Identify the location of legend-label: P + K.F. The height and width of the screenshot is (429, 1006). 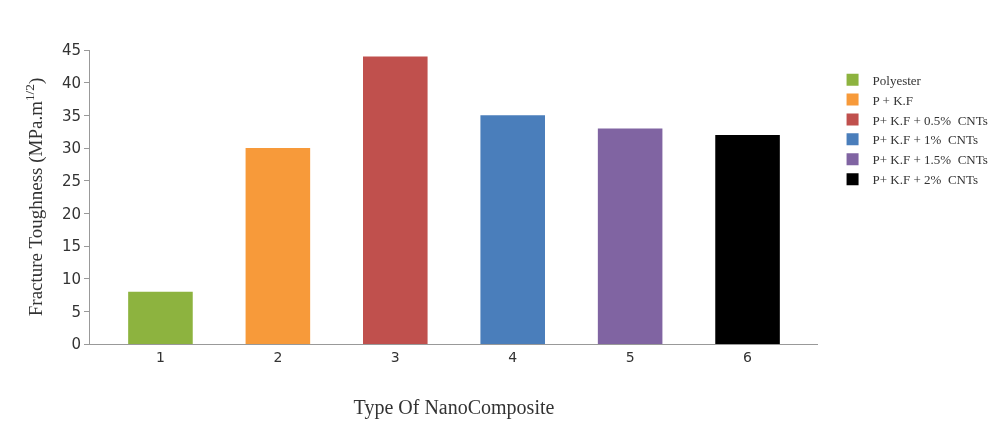
(893, 100).